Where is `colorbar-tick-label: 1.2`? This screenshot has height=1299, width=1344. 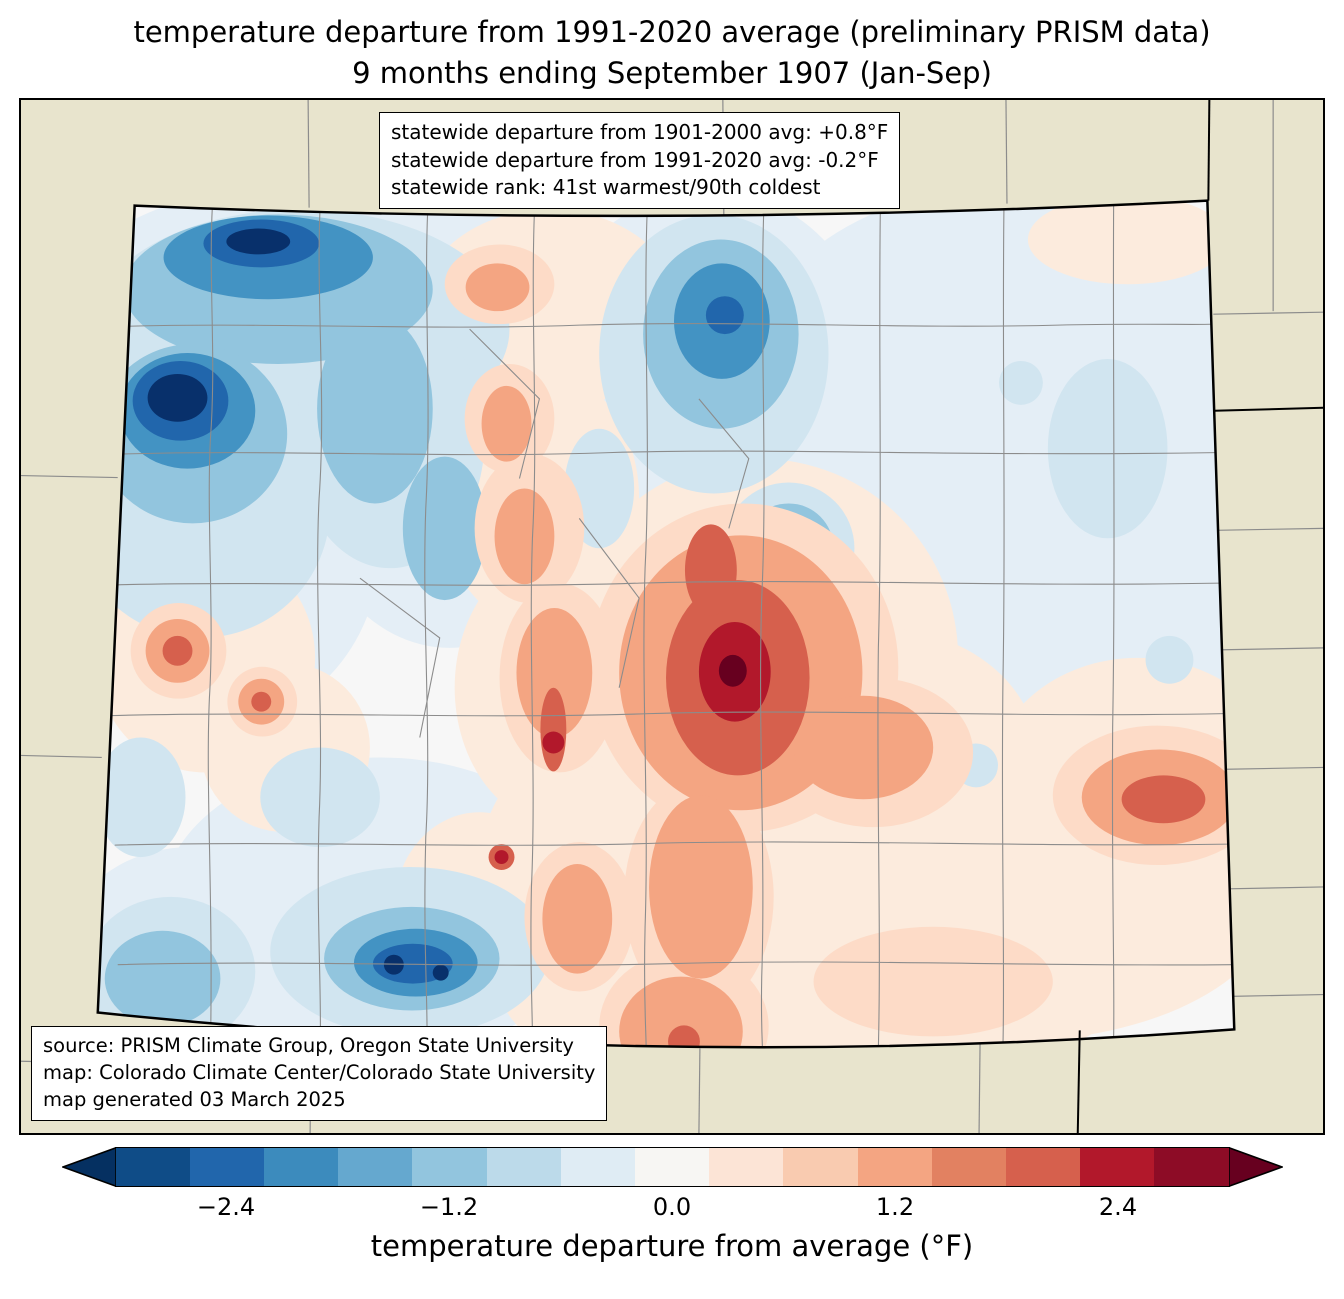 colorbar-tick-label: 1.2 is located at coordinates (895, 1207).